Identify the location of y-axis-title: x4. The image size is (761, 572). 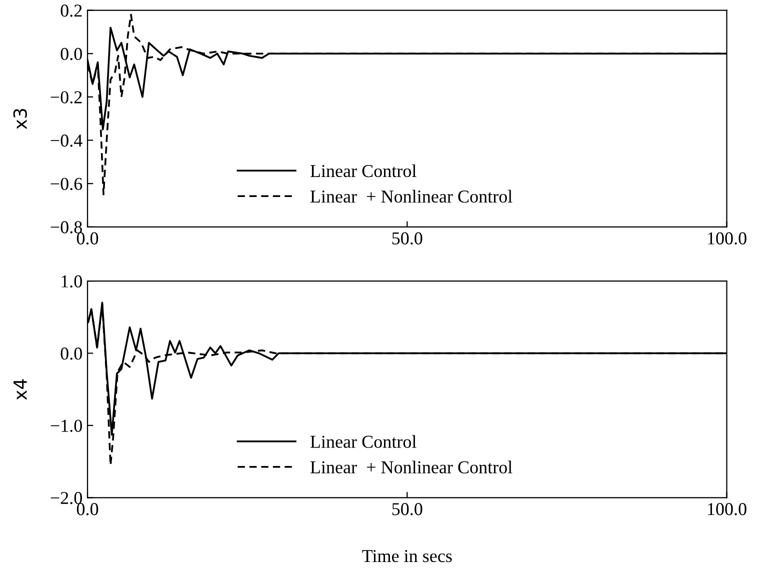
(20, 389).